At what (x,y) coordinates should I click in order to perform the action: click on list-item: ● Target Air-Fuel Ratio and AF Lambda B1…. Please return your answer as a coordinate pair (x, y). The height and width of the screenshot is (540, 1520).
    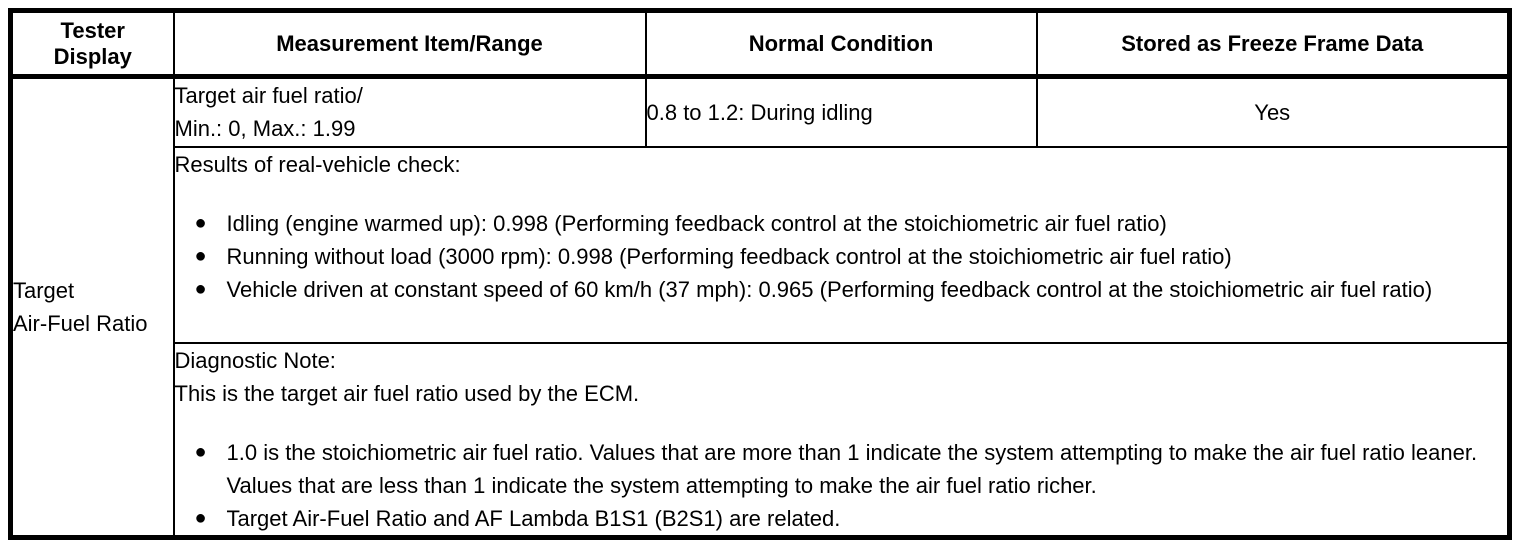
    Looking at the image, I should click on (851, 518).